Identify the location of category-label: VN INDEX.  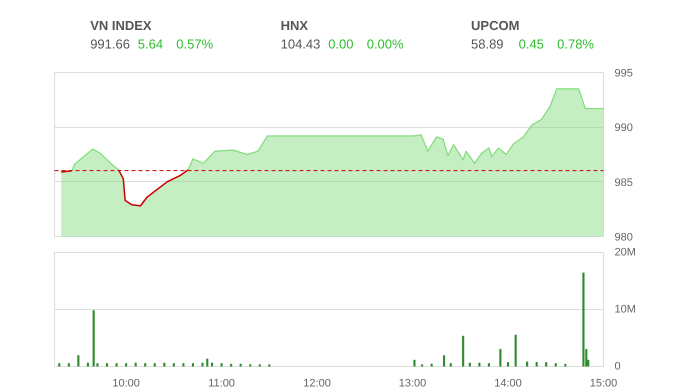
(121, 26).